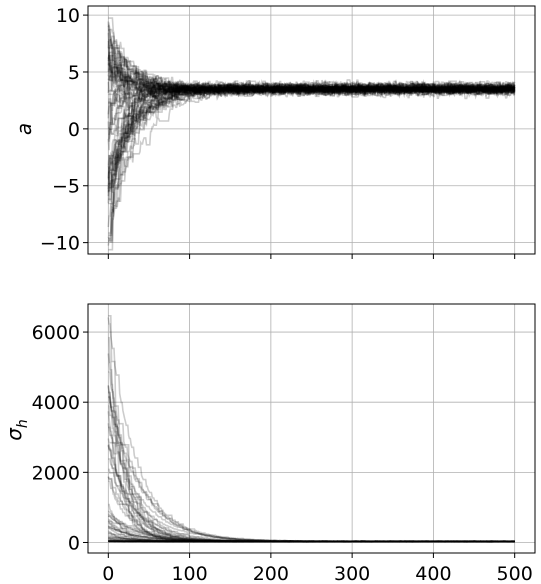 The height and width of the screenshot is (584, 541). I want to click on y-tick-label: 5, so click(74, 73).